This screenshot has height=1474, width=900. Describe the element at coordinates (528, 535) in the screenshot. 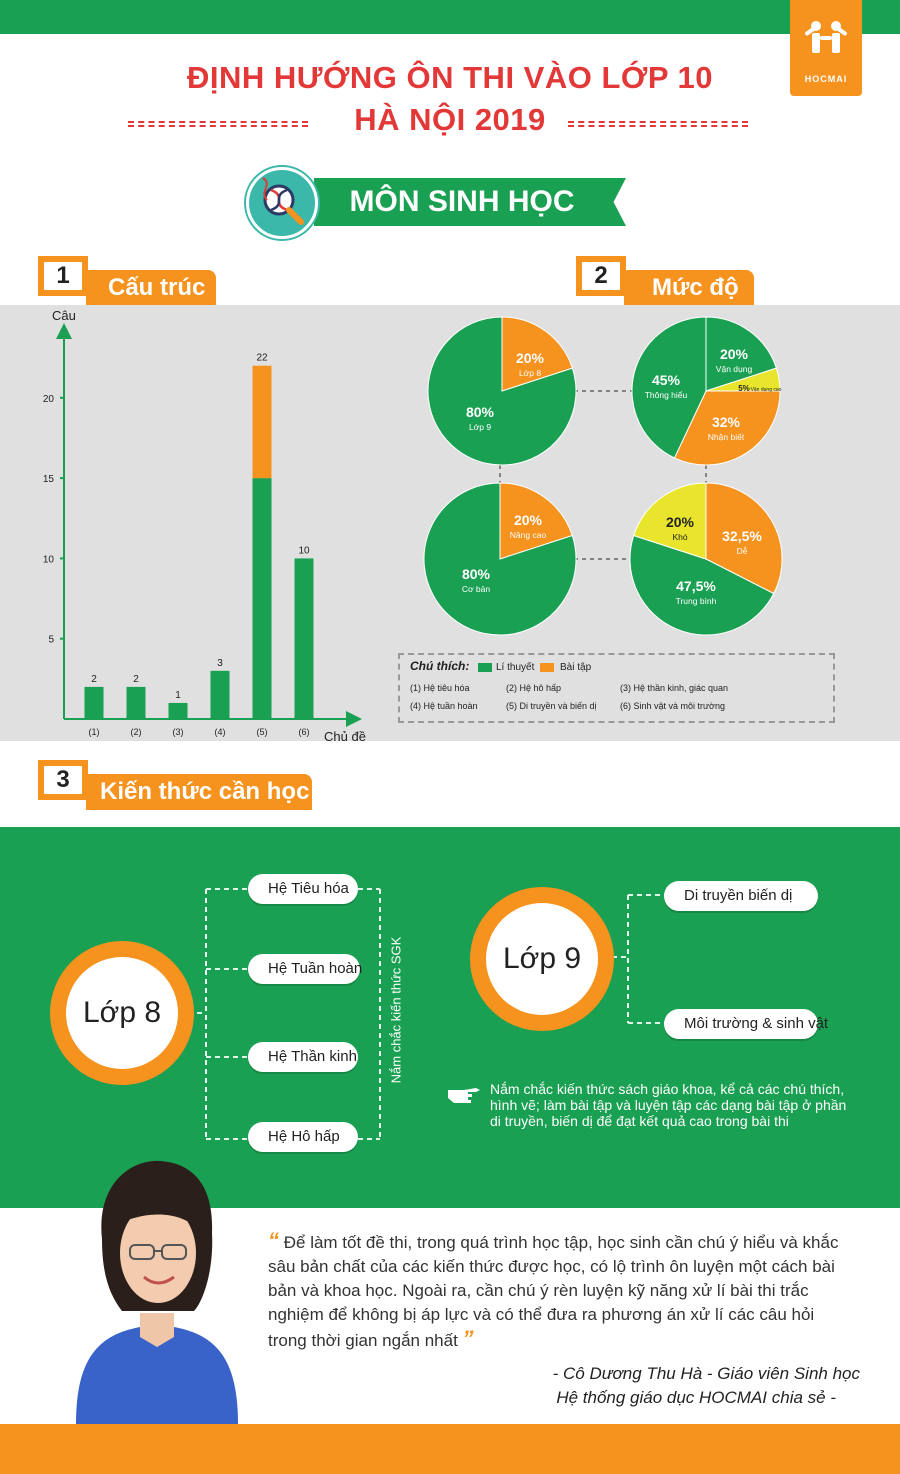

I see `pie-slice-label: Nâng cao` at that location.